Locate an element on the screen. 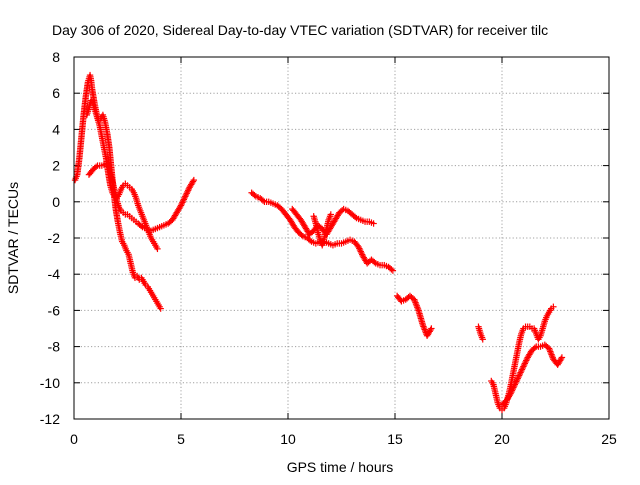  x-tick-label: 15 is located at coordinates (395, 439).